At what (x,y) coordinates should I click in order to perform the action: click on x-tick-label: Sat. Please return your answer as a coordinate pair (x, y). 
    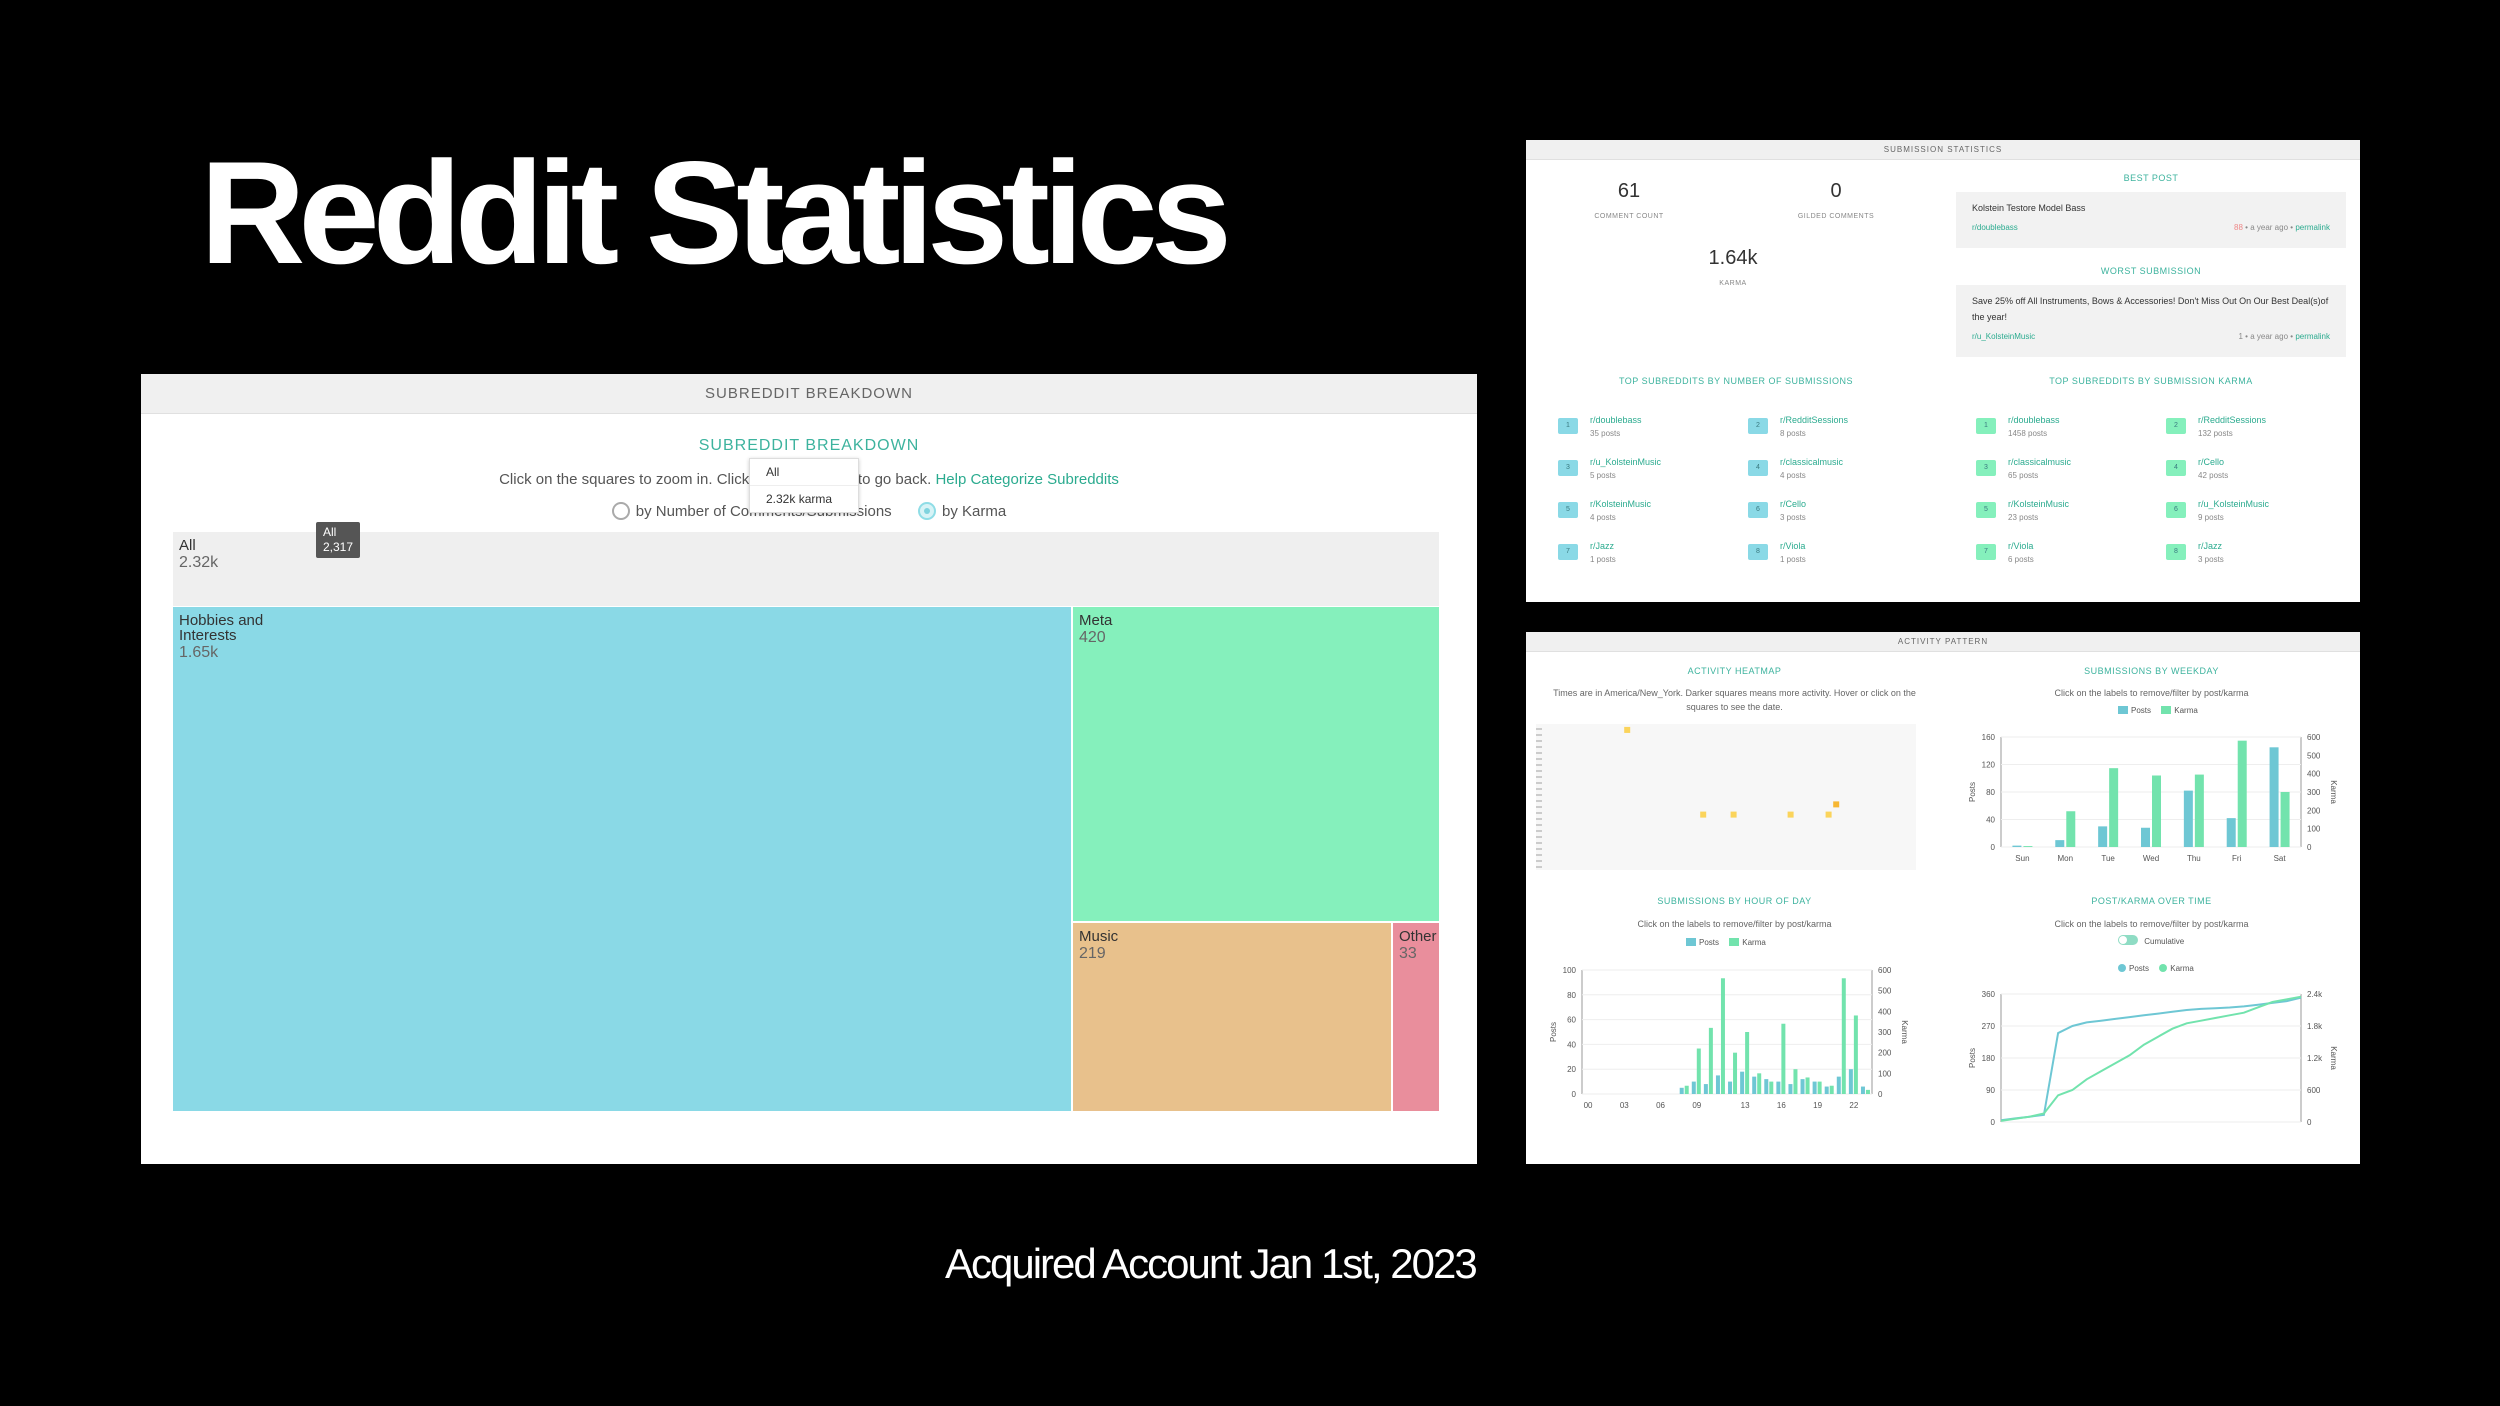
    Looking at the image, I should click on (2280, 858).